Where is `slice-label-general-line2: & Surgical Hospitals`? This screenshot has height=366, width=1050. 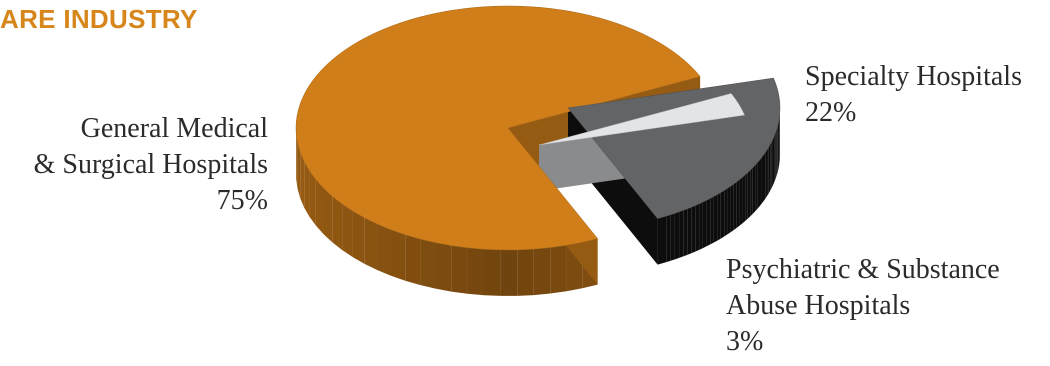
slice-label-general-line2: & Surgical Hospitals is located at coordinates (150, 164).